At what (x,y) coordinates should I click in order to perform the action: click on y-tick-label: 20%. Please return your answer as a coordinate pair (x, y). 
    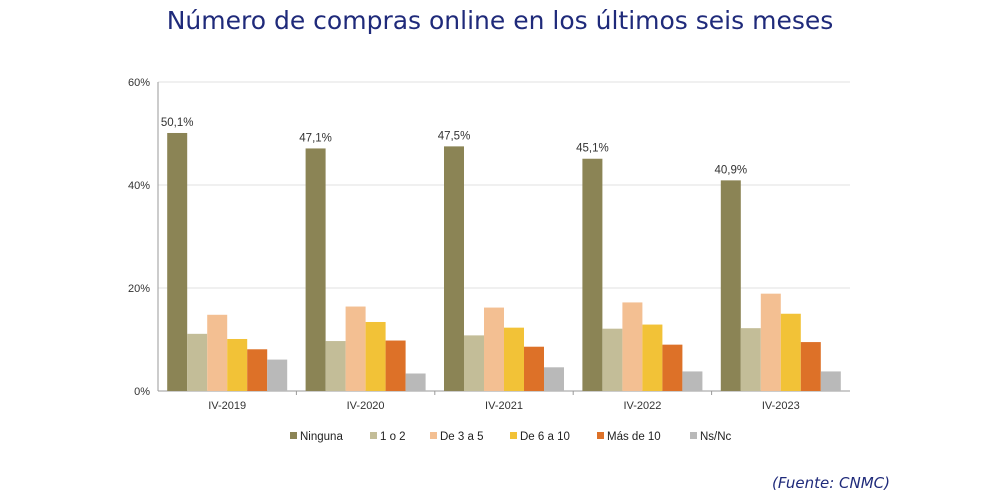
    Looking at the image, I should click on (139, 289).